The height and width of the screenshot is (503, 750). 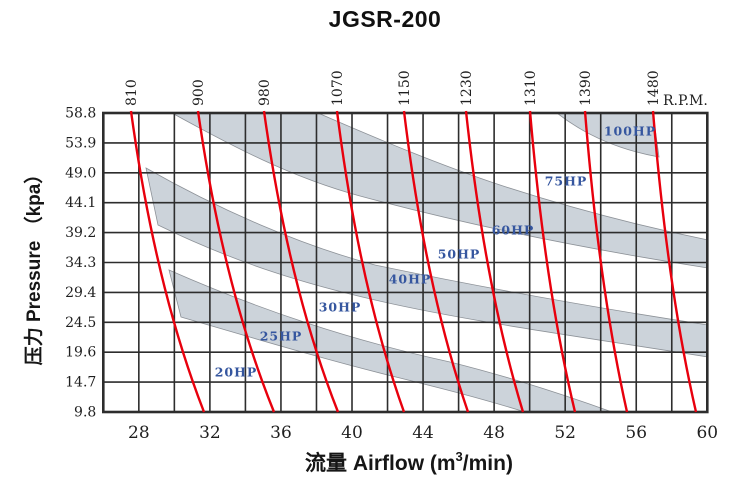 I want to click on y-tick-label: 34.3, so click(x=80, y=263).